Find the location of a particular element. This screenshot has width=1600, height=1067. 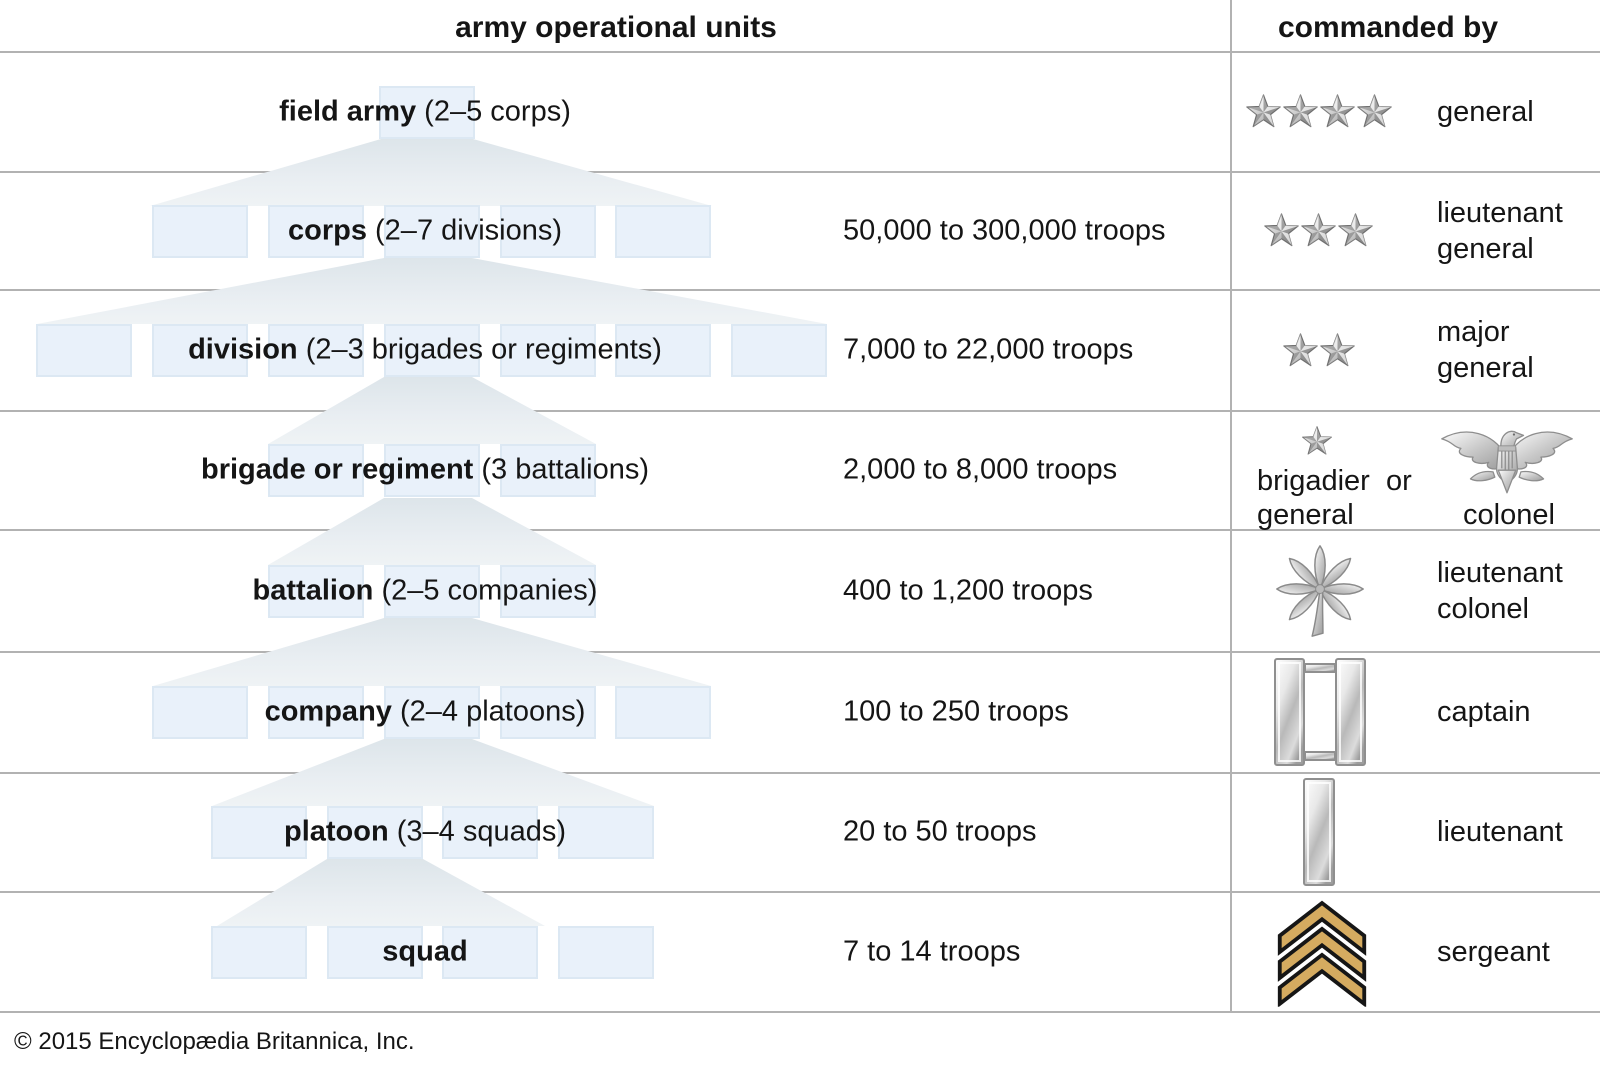

one-star-icon is located at coordinates (1317, 441).